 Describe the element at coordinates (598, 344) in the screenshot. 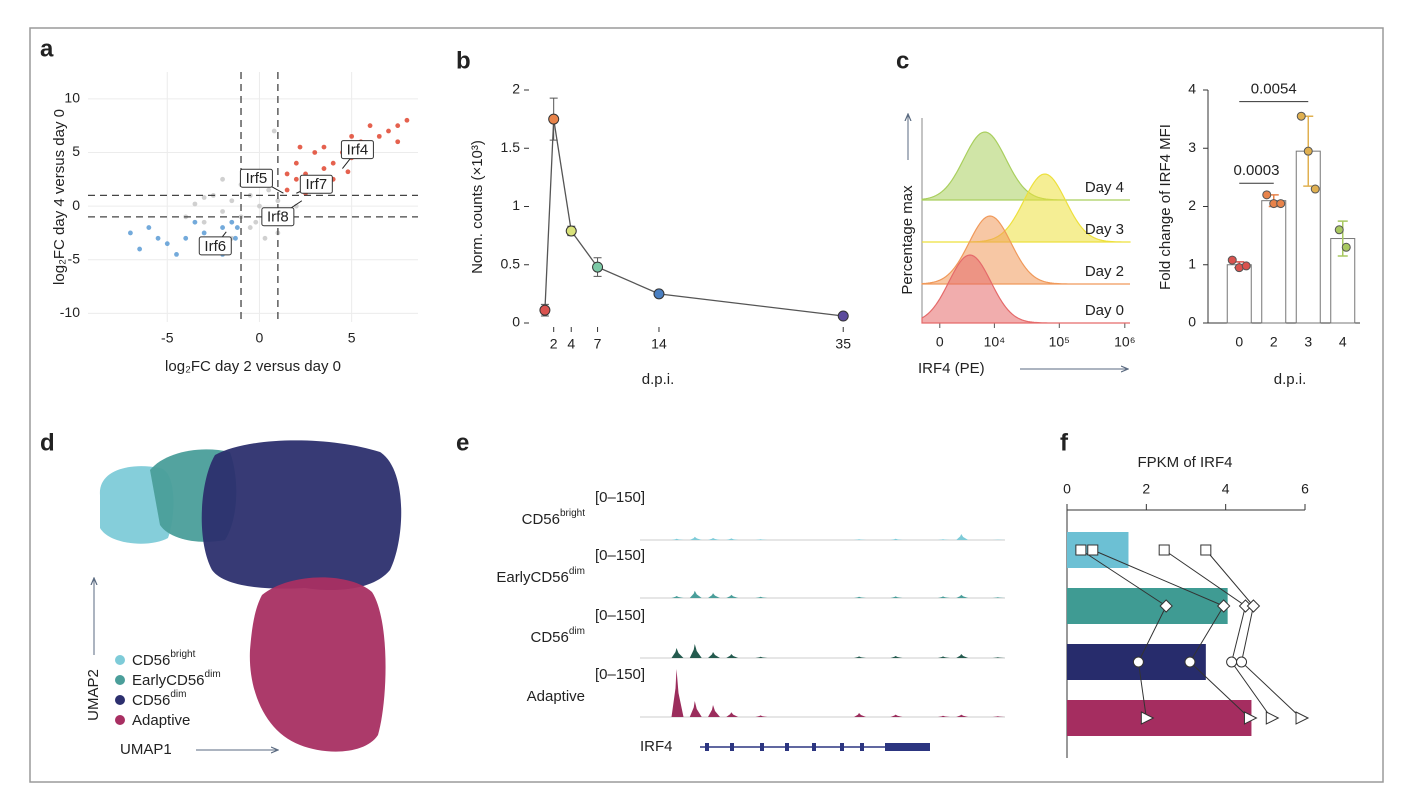

I see `x-tick-label: 7` at that location.